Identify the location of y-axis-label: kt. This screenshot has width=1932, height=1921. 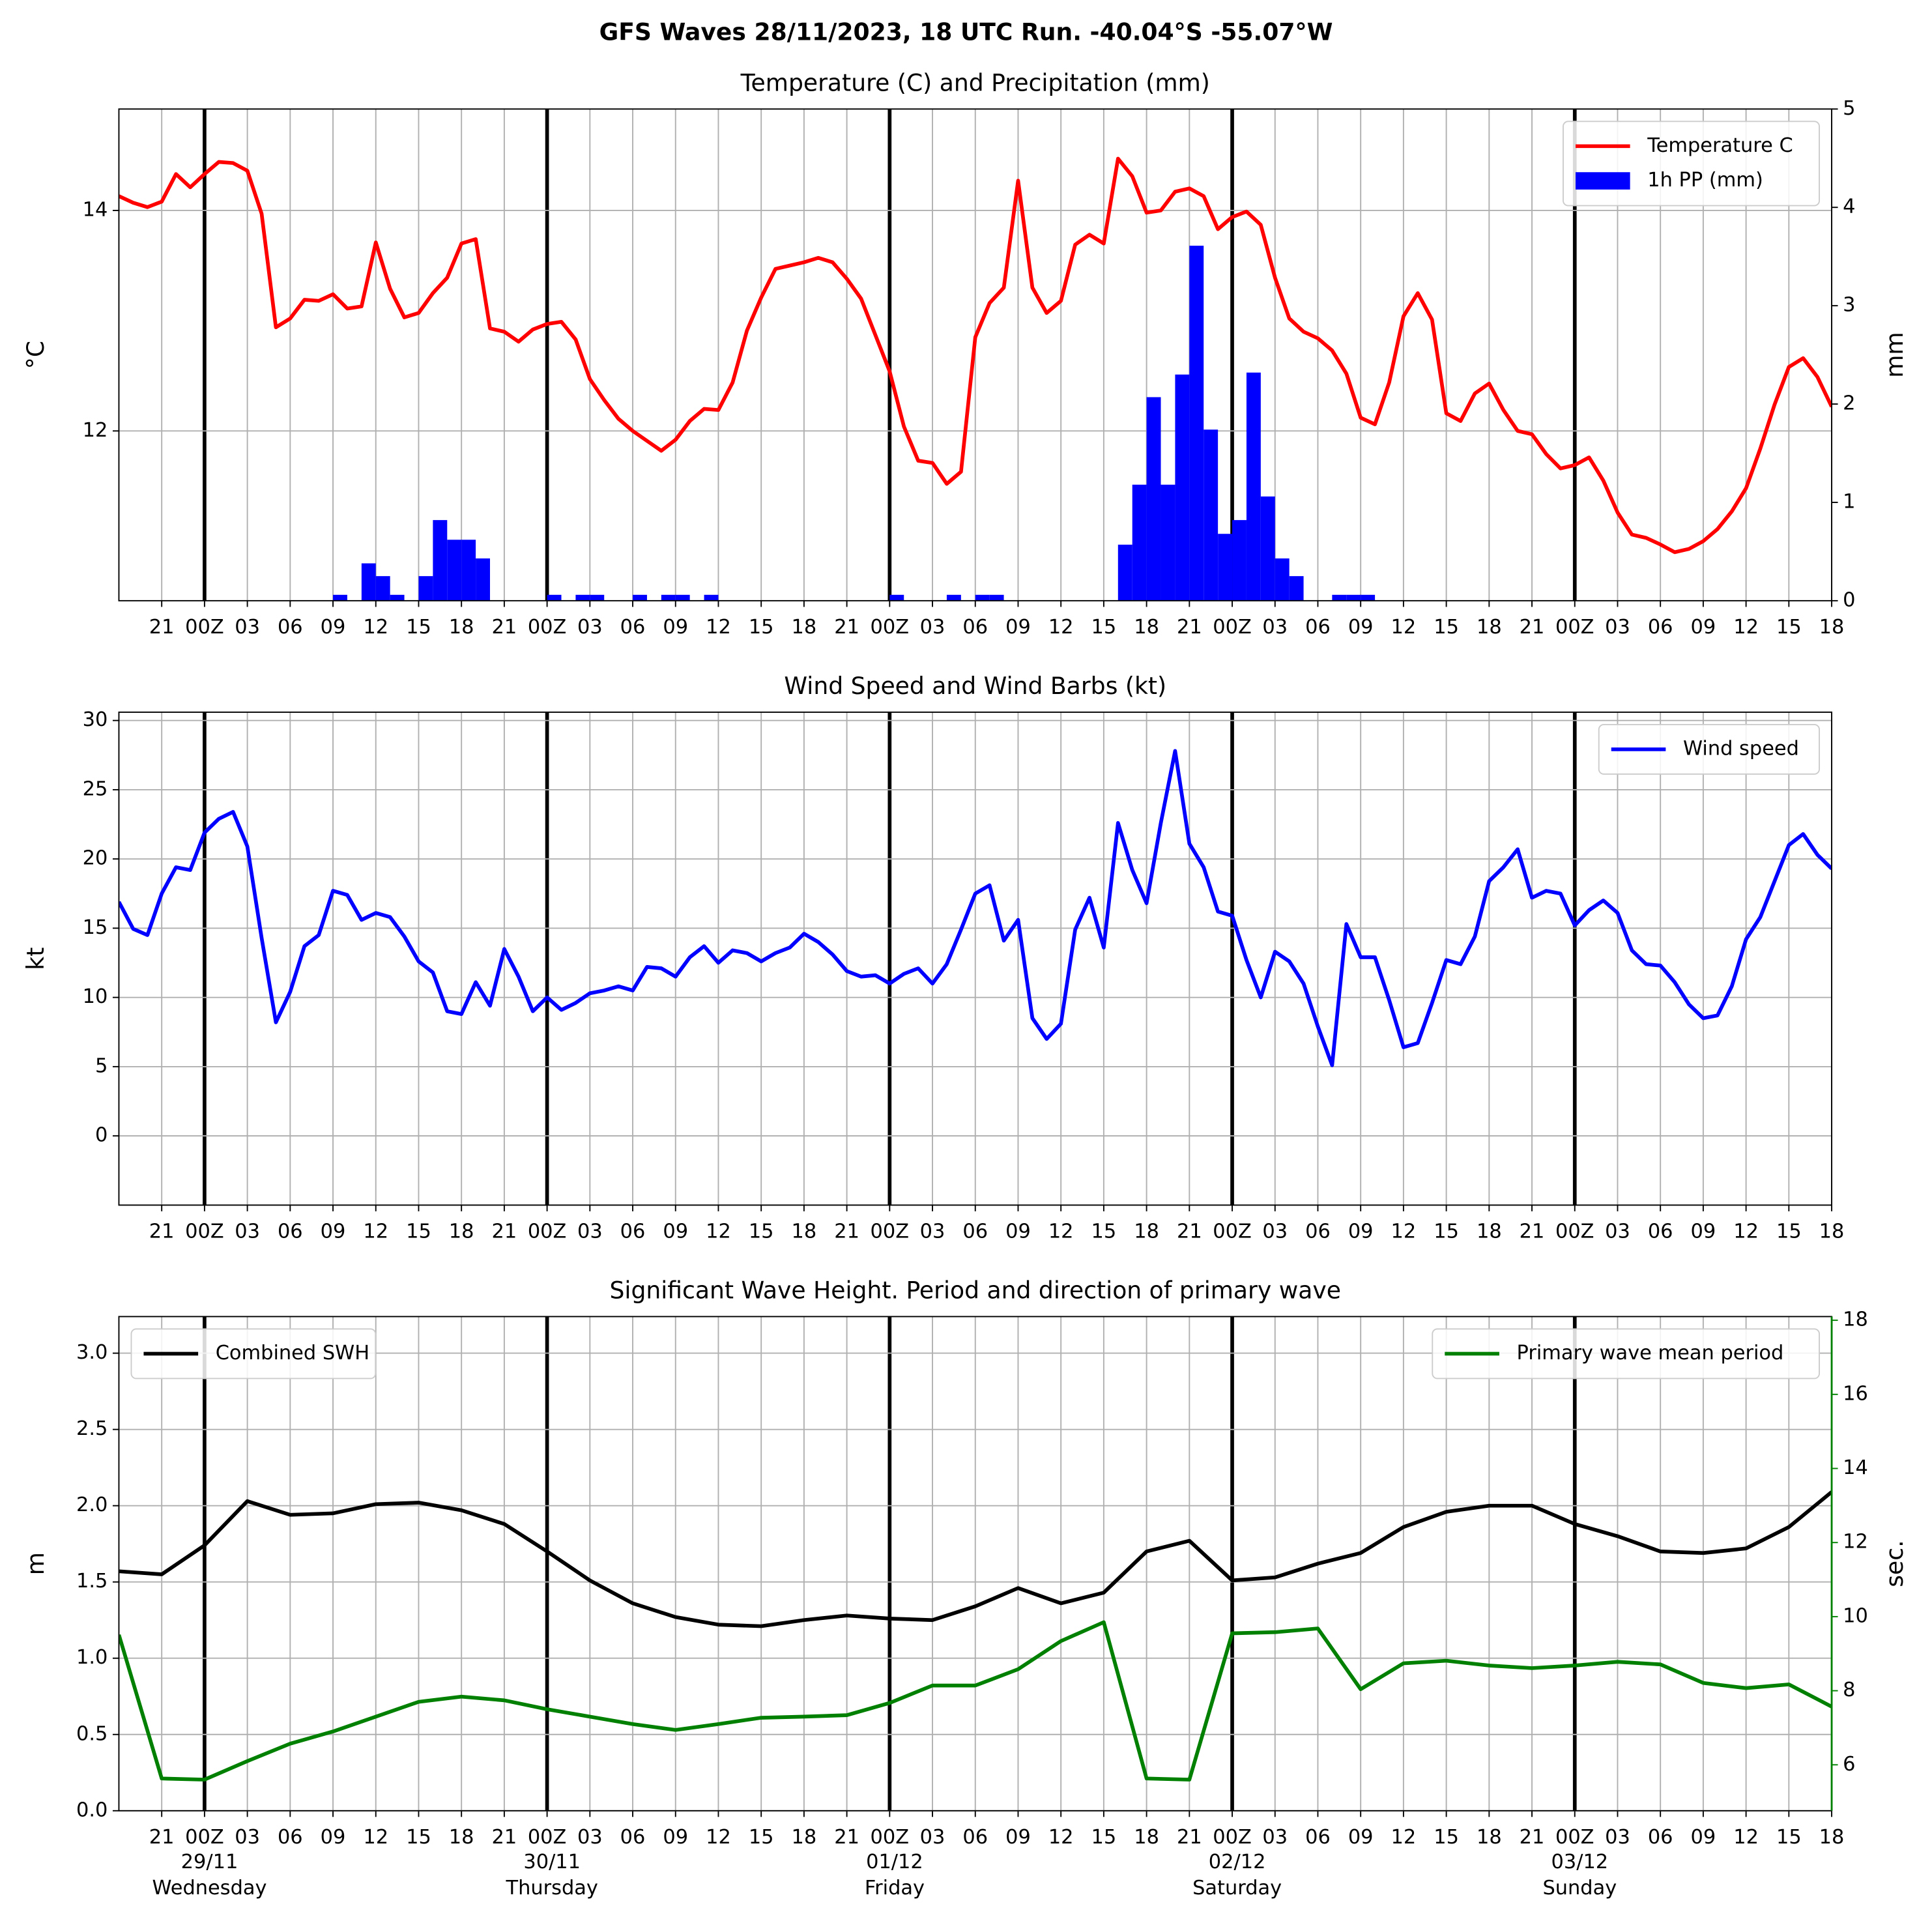
(36, 958).